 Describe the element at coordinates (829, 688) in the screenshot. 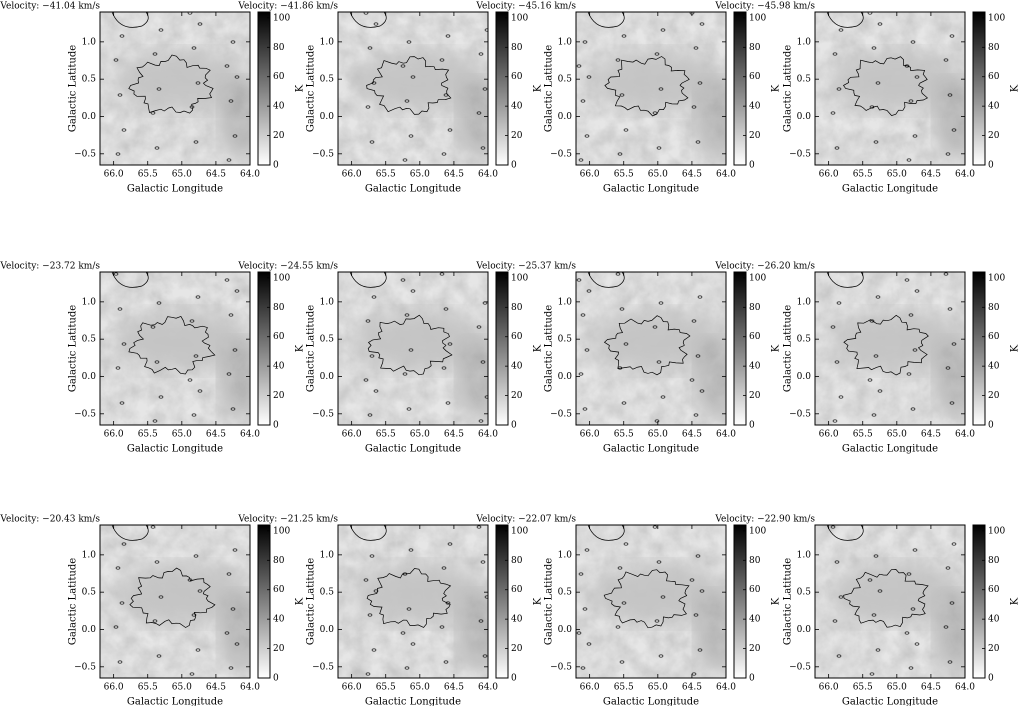

I see `x-tick-label: 66.0` at that location.